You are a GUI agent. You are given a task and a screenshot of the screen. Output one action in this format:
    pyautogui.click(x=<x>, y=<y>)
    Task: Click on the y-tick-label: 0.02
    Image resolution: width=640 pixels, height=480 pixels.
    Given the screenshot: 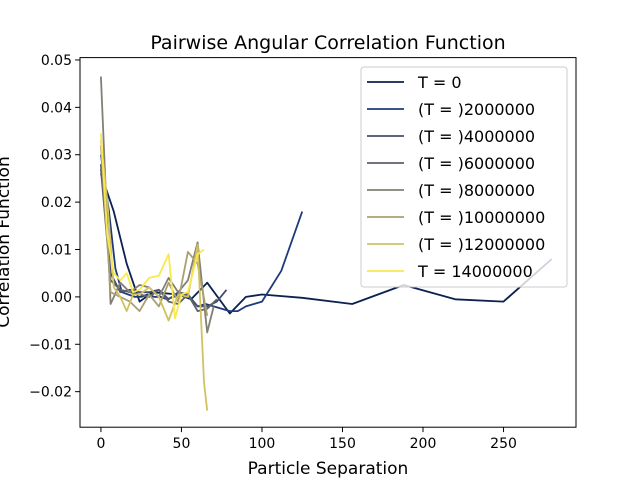 What is the action you would take?
    pyautogui.click(x=56, y=203)
    